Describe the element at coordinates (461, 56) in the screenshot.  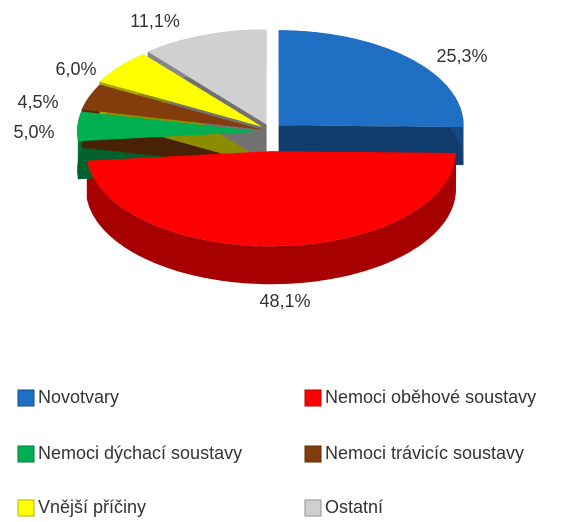
I see `data-label: 25,3%` at that location.